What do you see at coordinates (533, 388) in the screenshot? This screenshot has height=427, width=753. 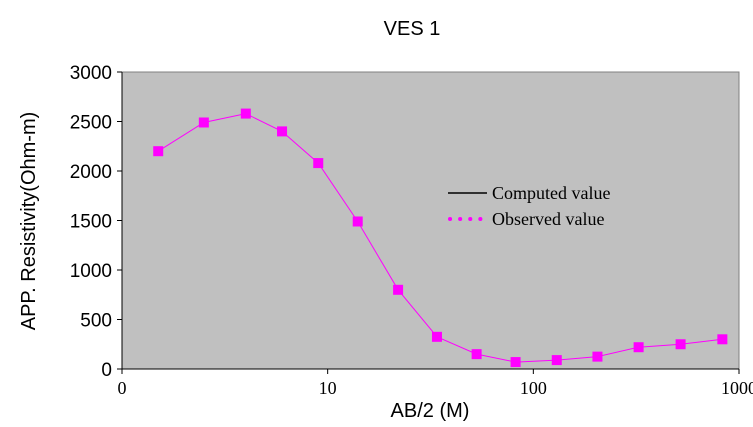 I see `x-tick-label: 100` at bounding box center [533, 388].